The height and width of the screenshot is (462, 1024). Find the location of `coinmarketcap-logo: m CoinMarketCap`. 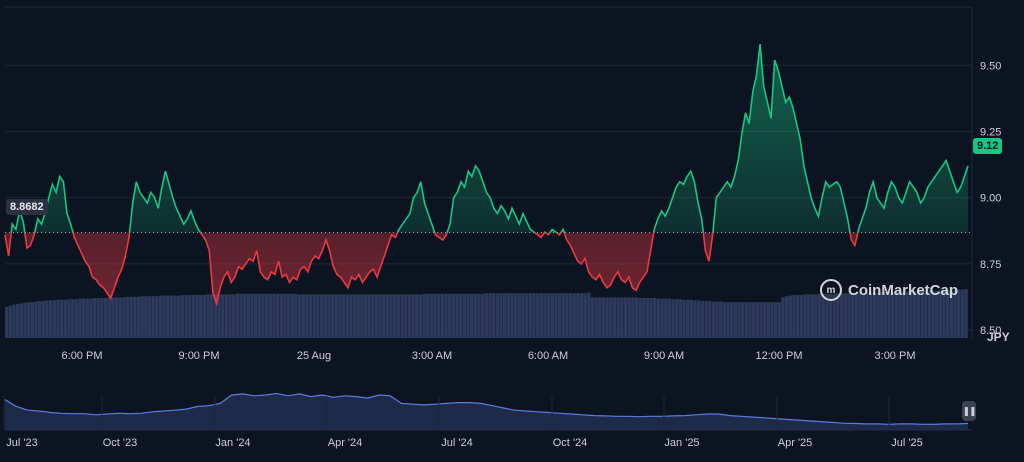

coinmarketcap-logo: m CoinMarketCap is located at coordinates (889, 290).